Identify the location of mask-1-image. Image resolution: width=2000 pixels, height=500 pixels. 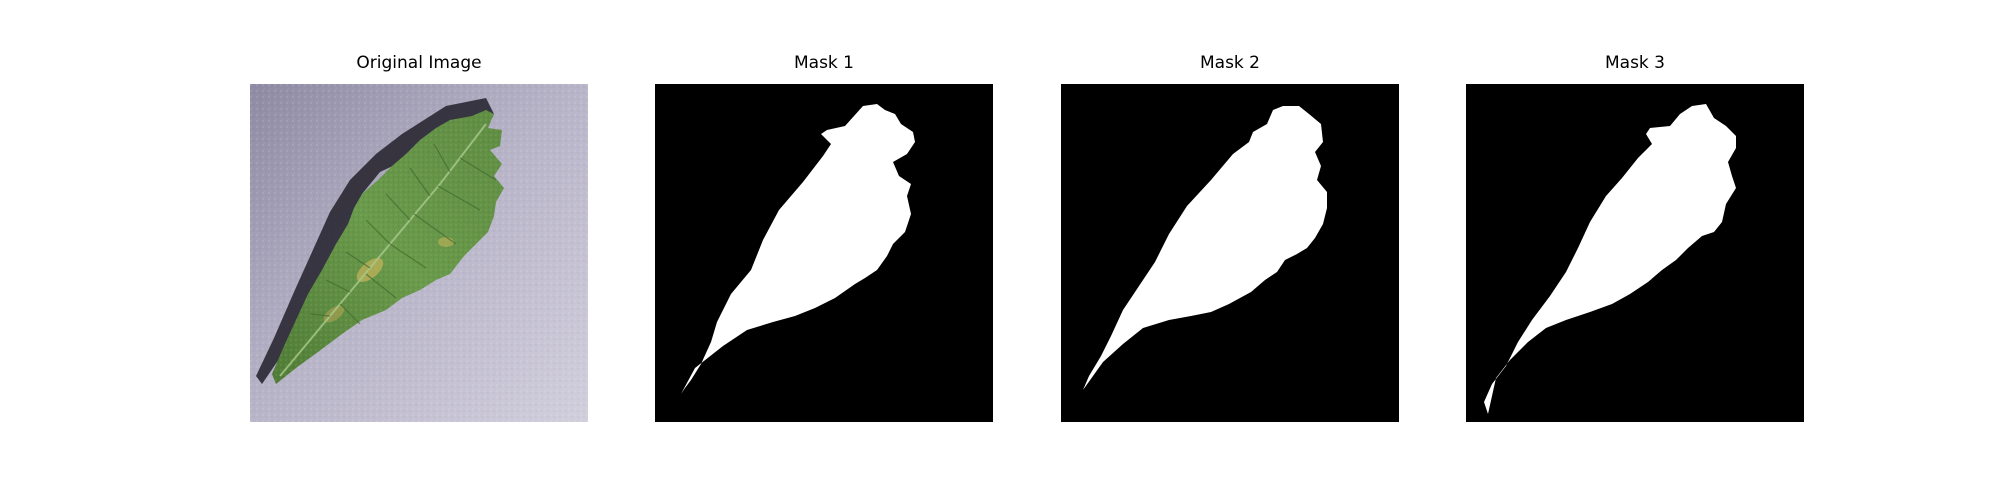
(824, 253).